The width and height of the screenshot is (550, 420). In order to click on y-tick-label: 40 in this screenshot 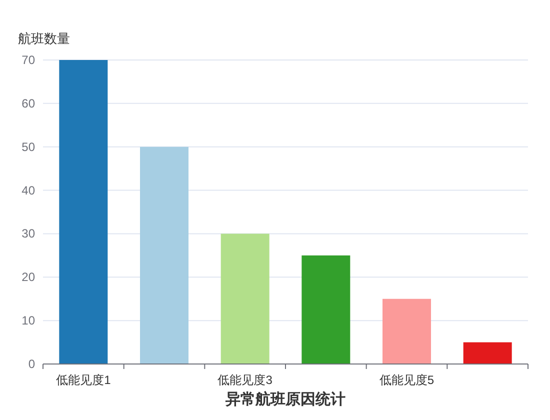, I will do `click(29, 190)`.